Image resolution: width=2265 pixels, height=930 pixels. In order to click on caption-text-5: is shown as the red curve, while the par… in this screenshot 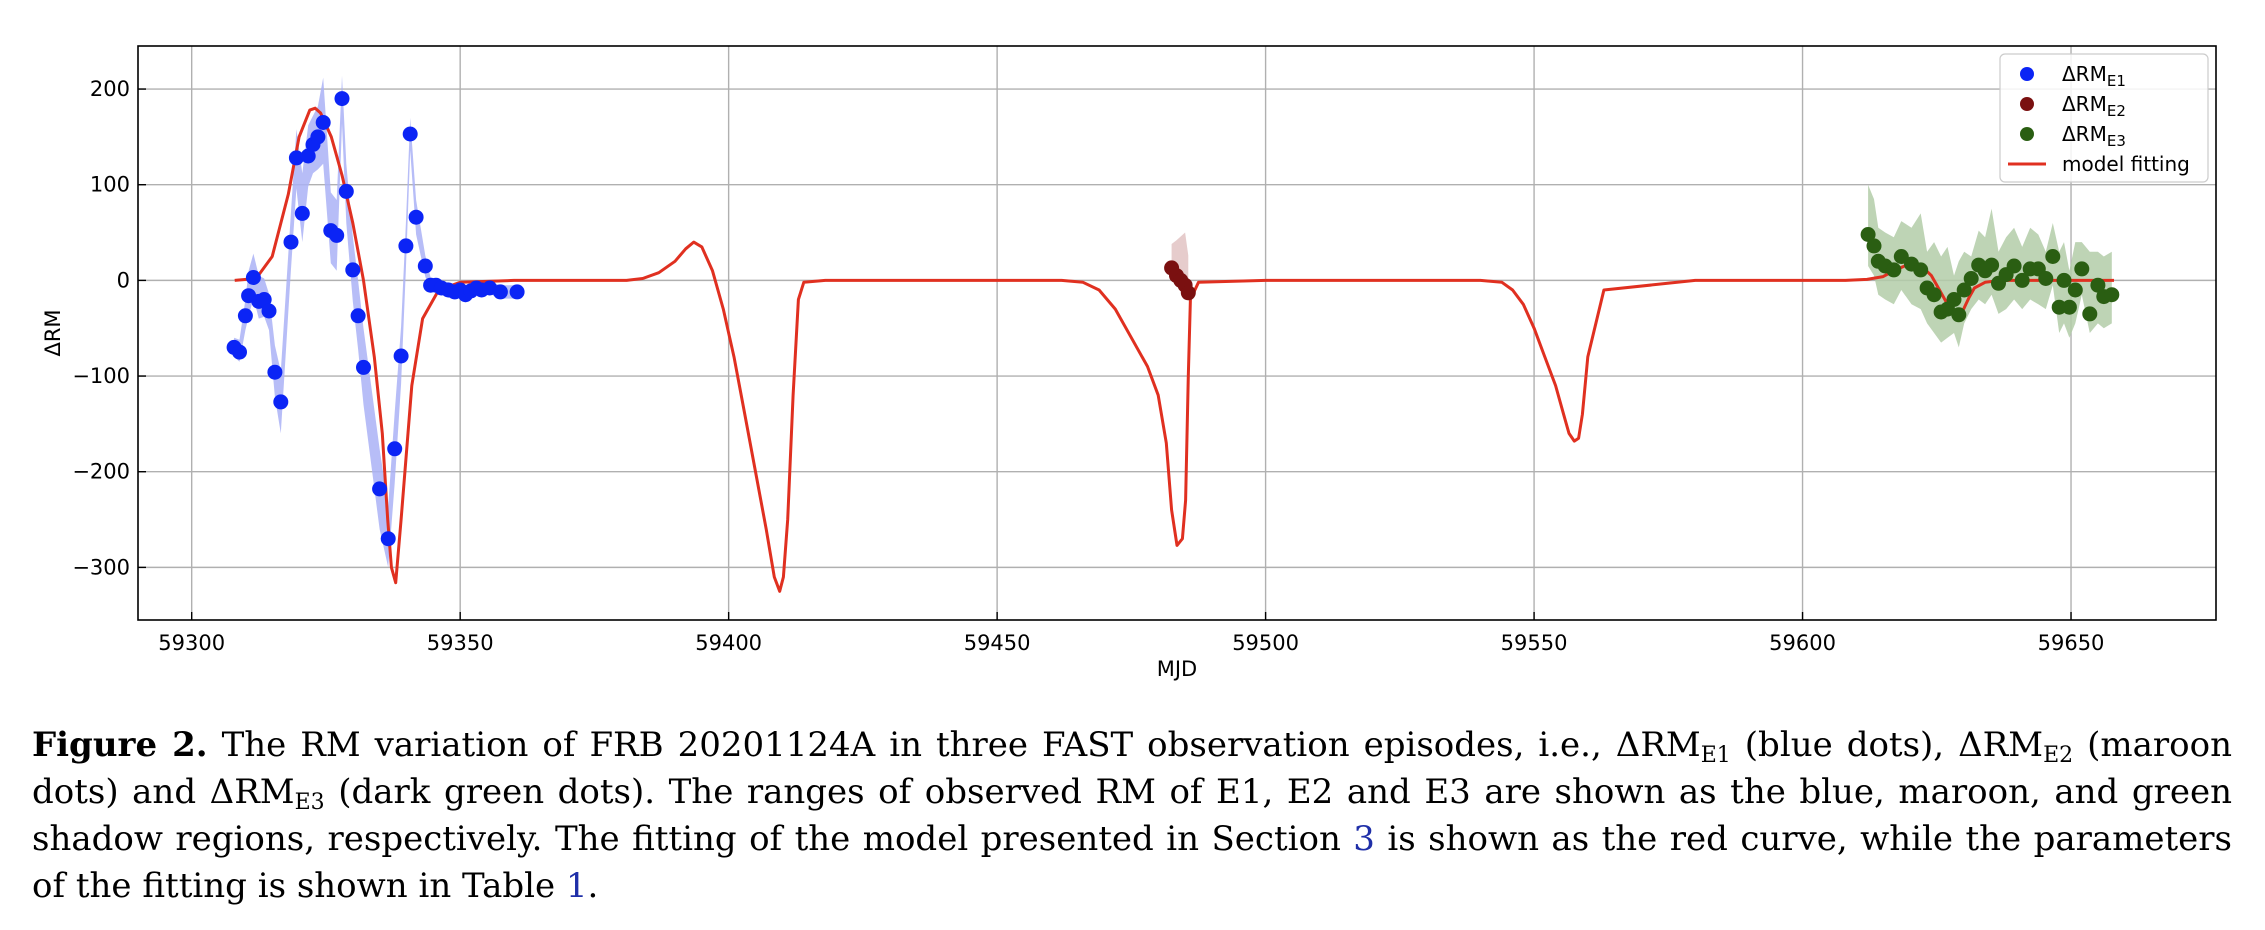, I will do `click(1132, 862)`.